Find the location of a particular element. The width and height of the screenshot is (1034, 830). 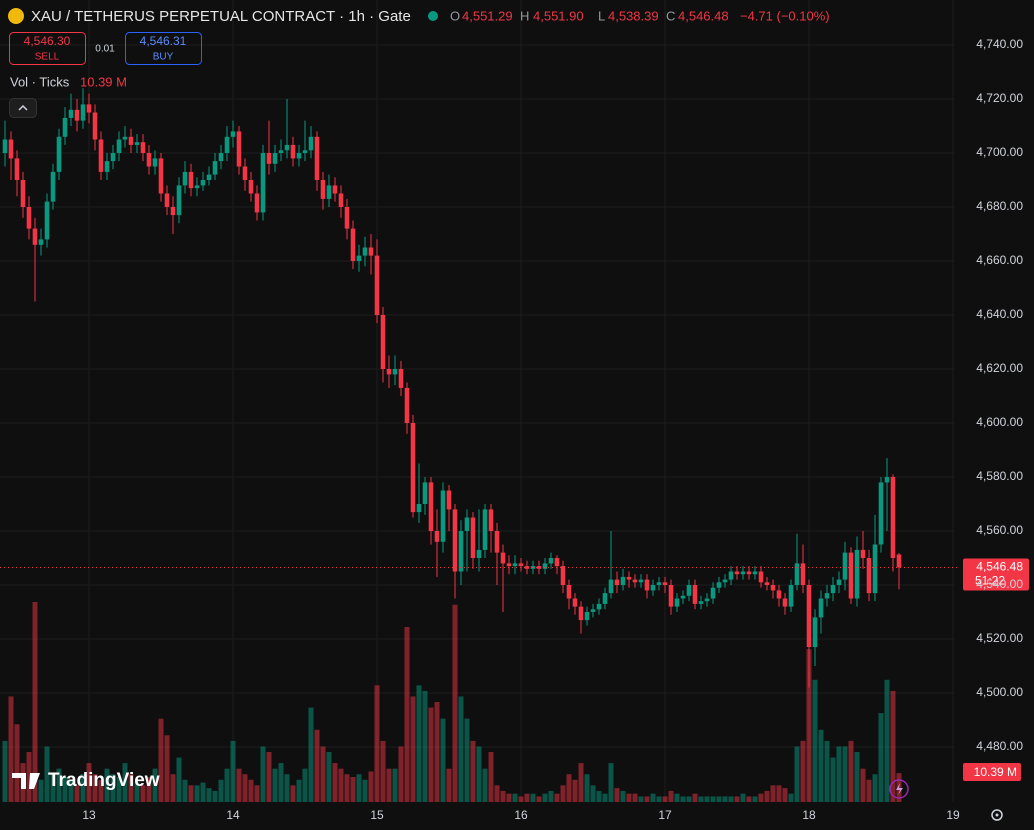

low-value: 4,538.39 is located at coordinates (633, 15).